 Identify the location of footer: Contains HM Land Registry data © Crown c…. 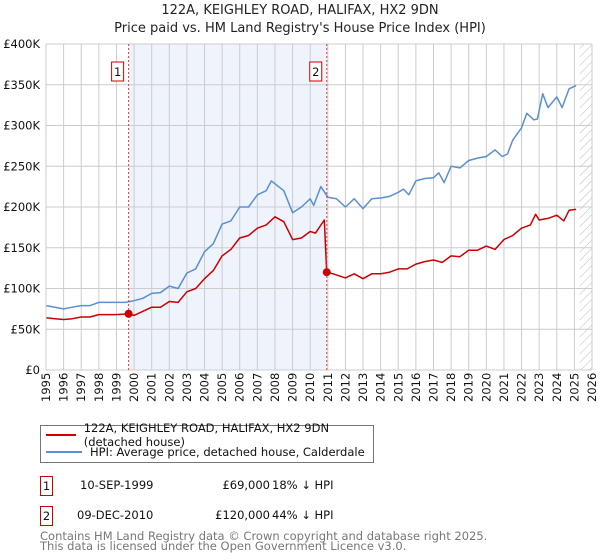
(264, 541).